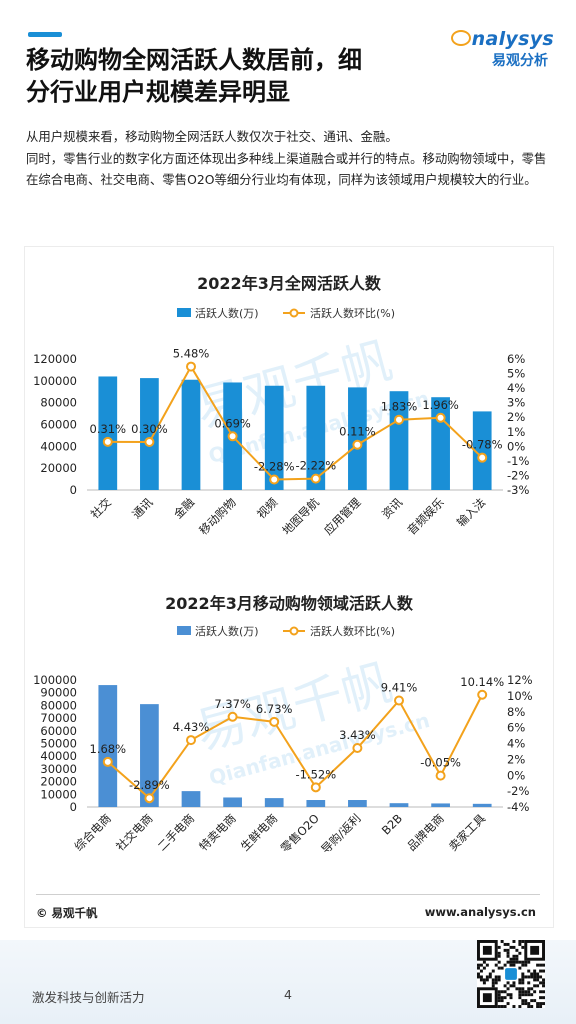 The image size is (576, 1024). What do you see at coordinates (520, 61) in the screenshot?
I see `brand-name-cn: 易观分析` at bounding box center [520, 61].